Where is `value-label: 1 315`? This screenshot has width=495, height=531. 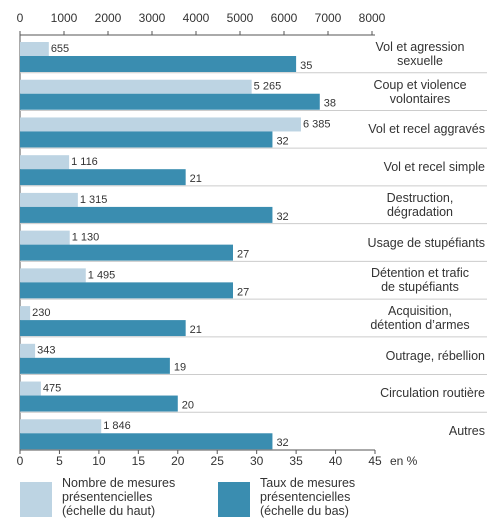
value-label: 1 315 is located at coordinates (94, 200).